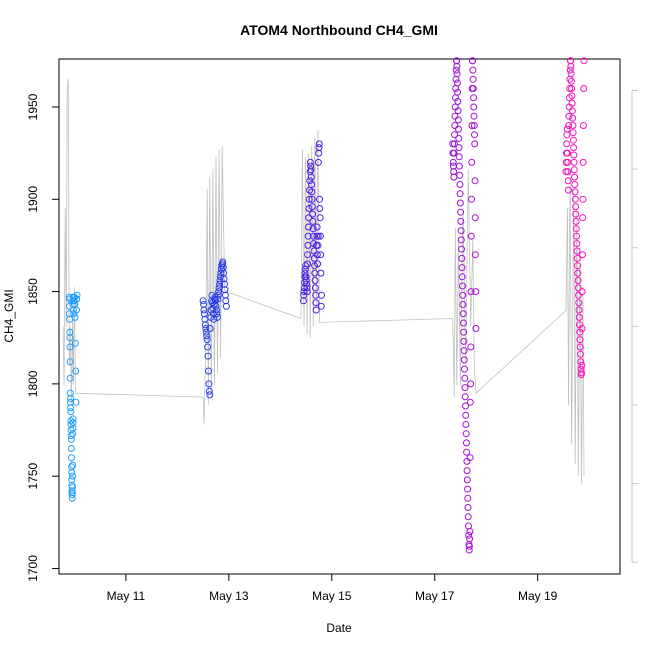  I want to click on y2-tick-label: 260, so click(649, 484).